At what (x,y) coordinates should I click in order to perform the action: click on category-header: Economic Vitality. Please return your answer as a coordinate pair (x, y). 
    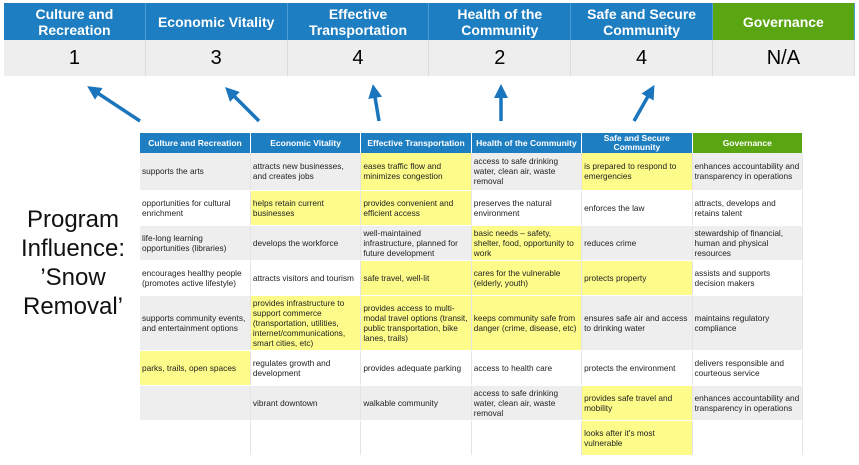
    Looking at the image, I should click on (216, 21).